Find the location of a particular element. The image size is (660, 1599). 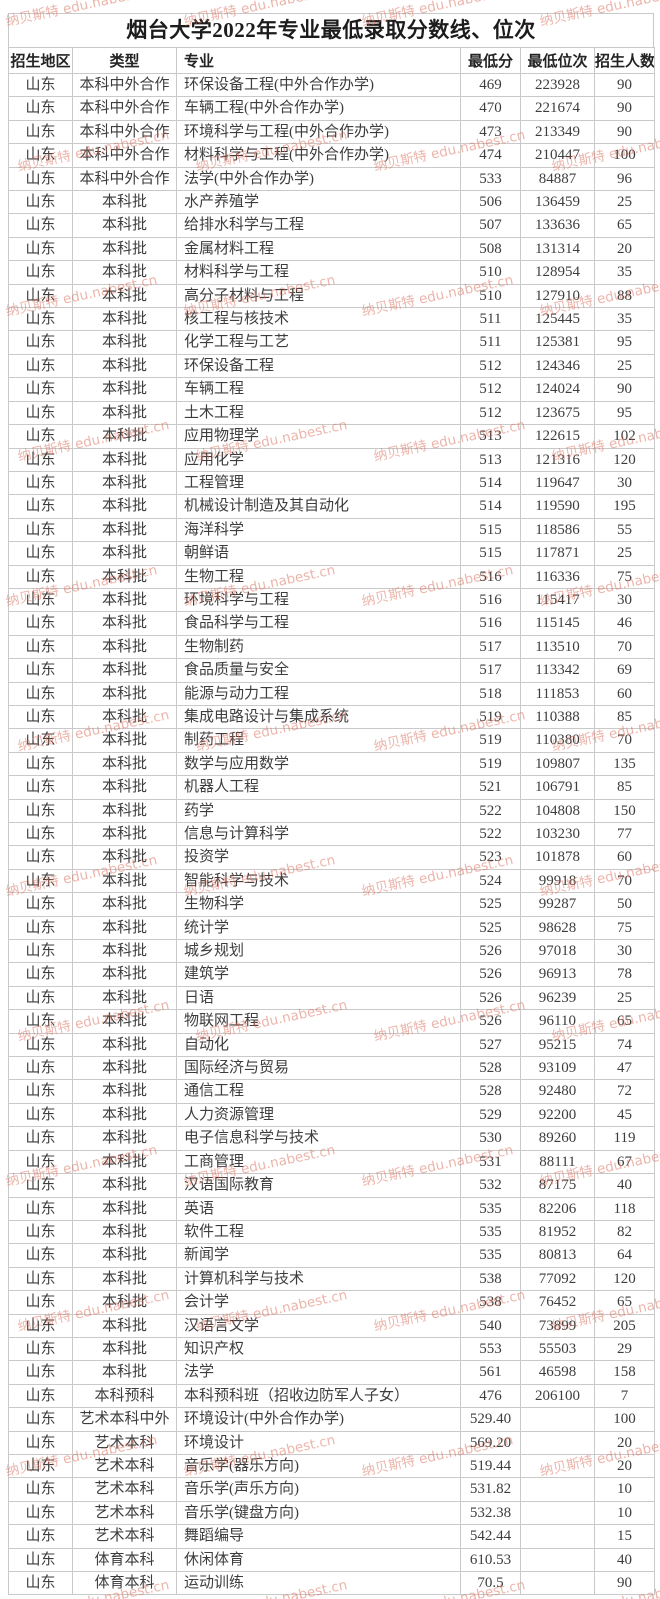

table-row: 山东 体育本科 运动训练 70.5 90 is located at coordinates (331, 1583).